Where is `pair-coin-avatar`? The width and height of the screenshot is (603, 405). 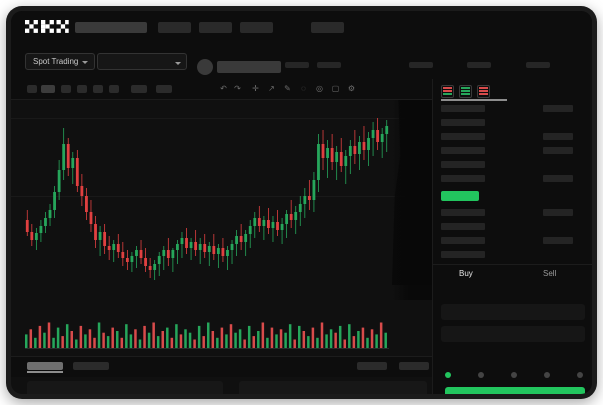
pair-coin-avatar is located at coordinates (205, 67).